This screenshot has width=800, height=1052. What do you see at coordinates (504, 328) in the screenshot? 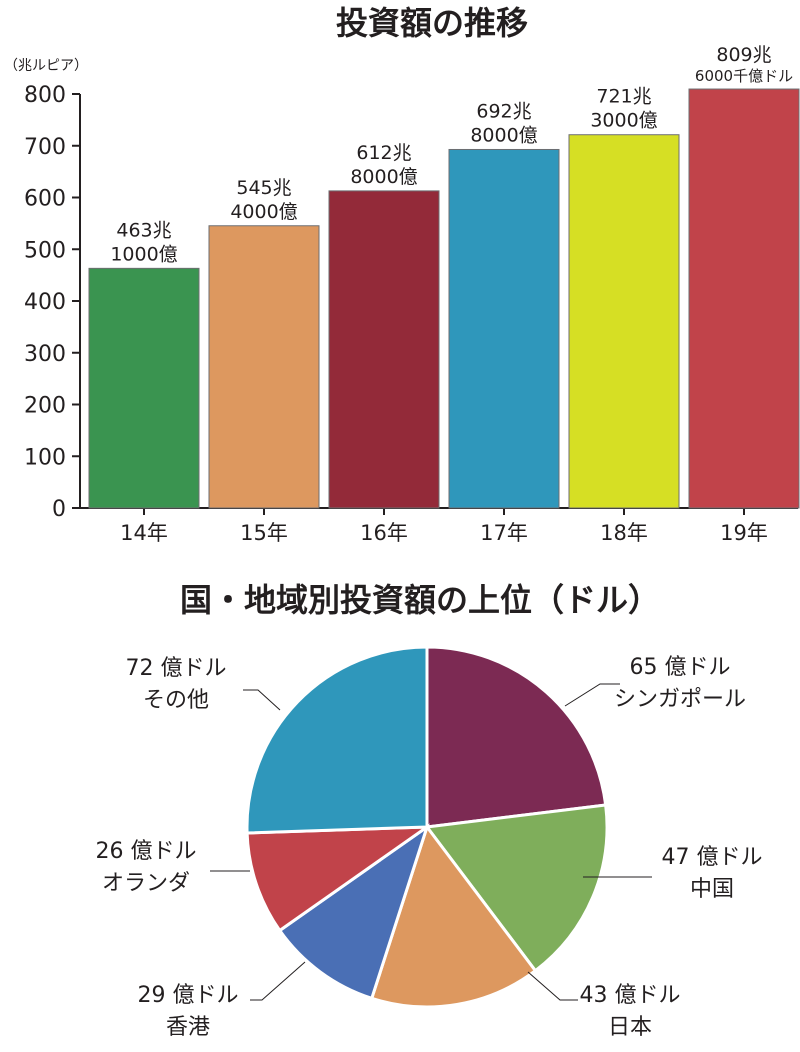
I see `bar-17年` at bounding box center [504, 328].